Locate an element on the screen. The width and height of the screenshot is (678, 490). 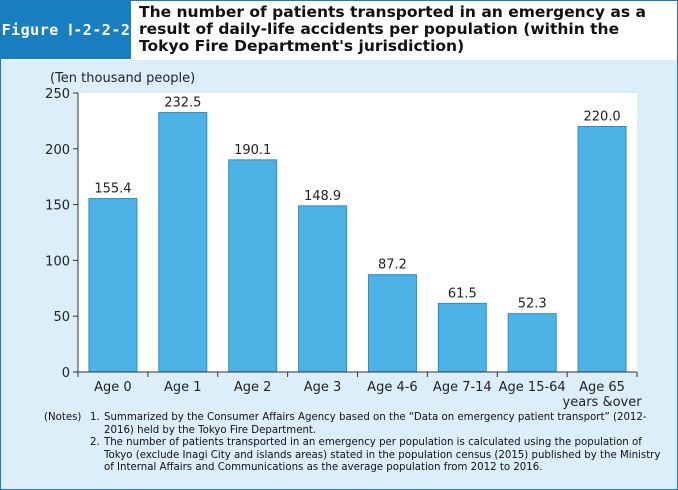
bar-value-label: 61.5 is located at coordinates (462, 293).